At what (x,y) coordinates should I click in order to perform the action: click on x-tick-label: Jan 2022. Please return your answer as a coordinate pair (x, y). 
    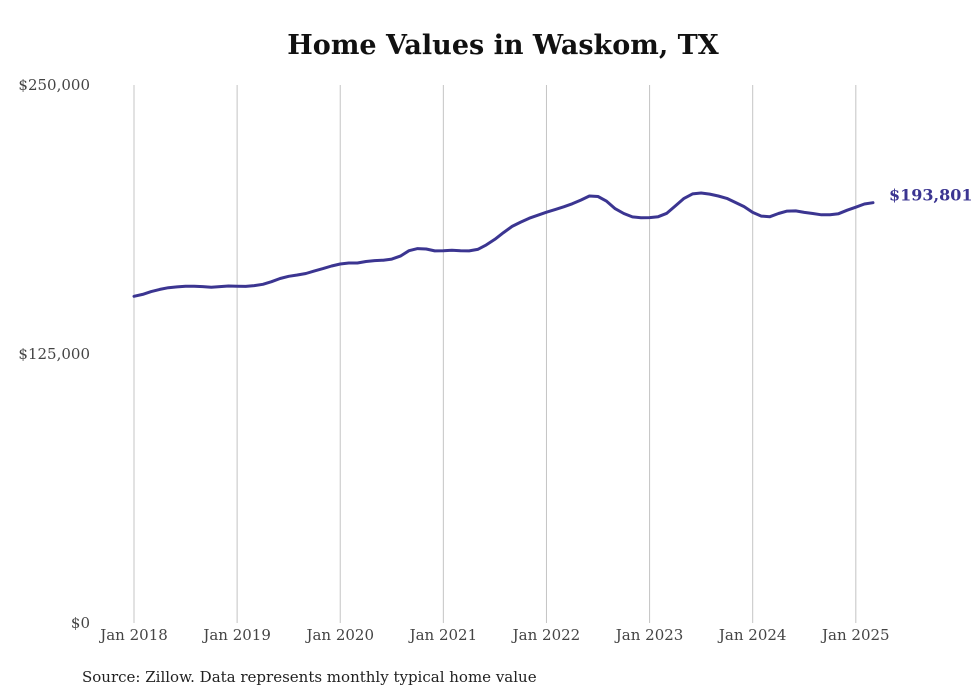
    Looking at the image, I should click on (546, 635).